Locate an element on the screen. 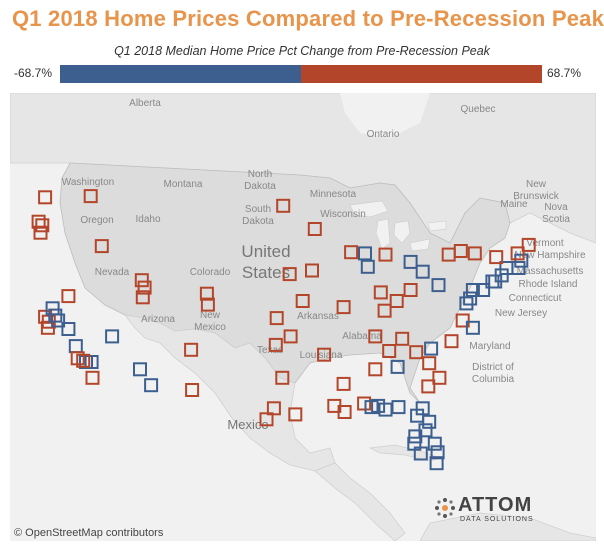 This screenshot has width=604, height=547. central-america-landmass is located at coordinates (360, 501).